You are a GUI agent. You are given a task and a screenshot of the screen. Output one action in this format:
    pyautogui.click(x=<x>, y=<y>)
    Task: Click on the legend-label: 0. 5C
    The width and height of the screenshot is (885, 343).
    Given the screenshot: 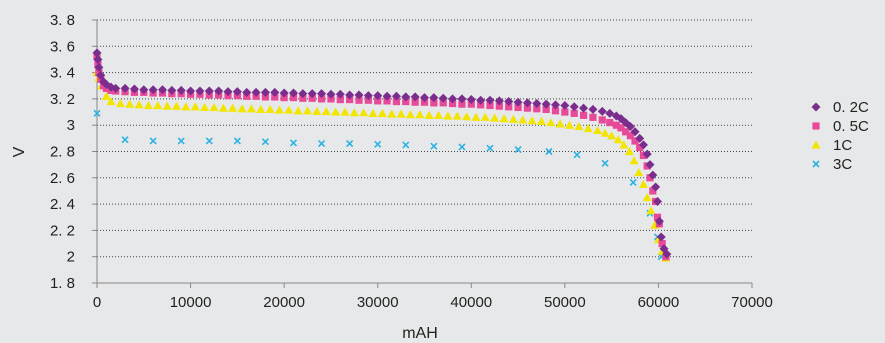 What is the action you would take?
    pyautogui.click(x=851, y=126)
    